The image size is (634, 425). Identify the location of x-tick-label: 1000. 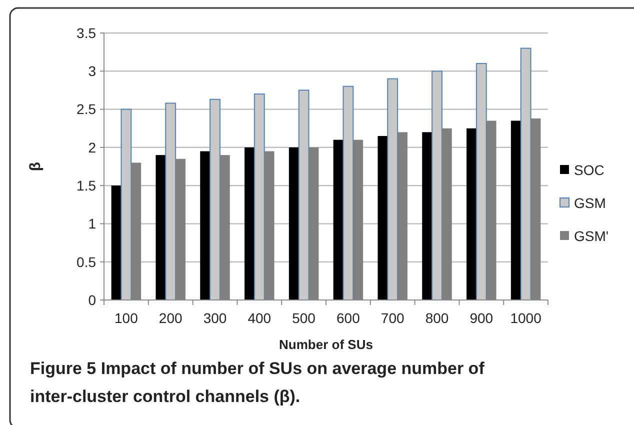
(526, 318).